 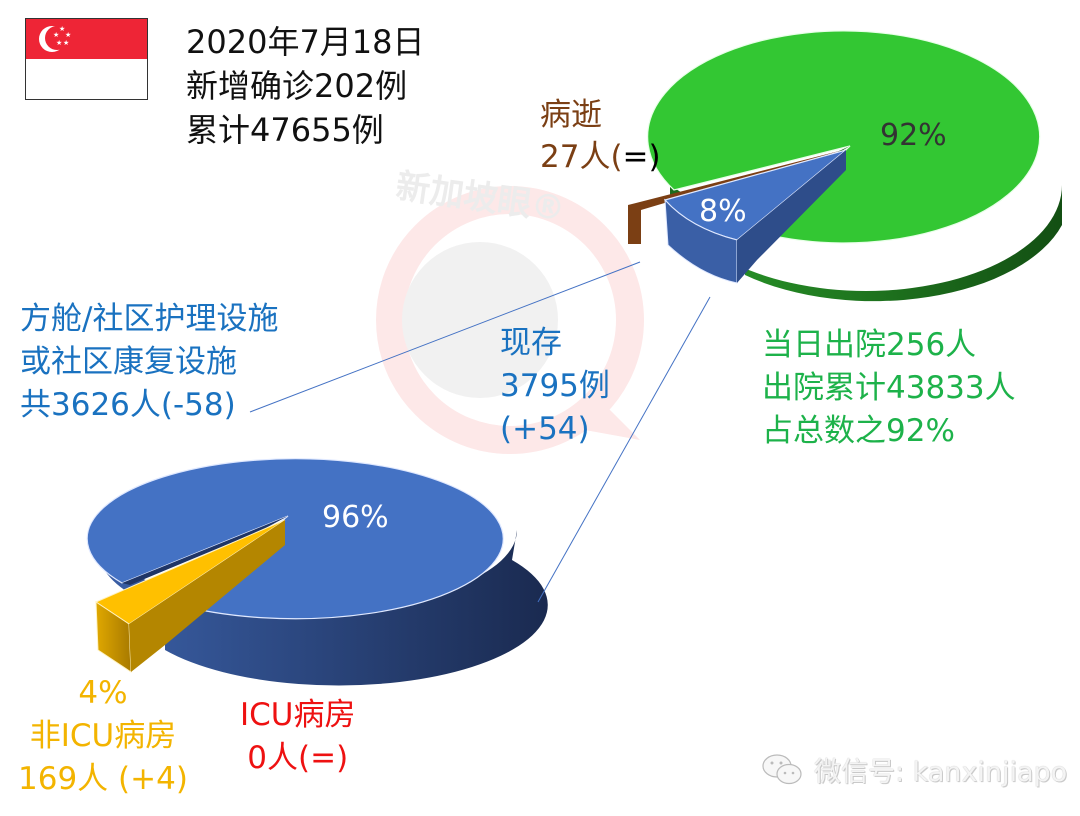 I want to click on community-line-3: 共3626人(-58), so click(x=128, y=405).